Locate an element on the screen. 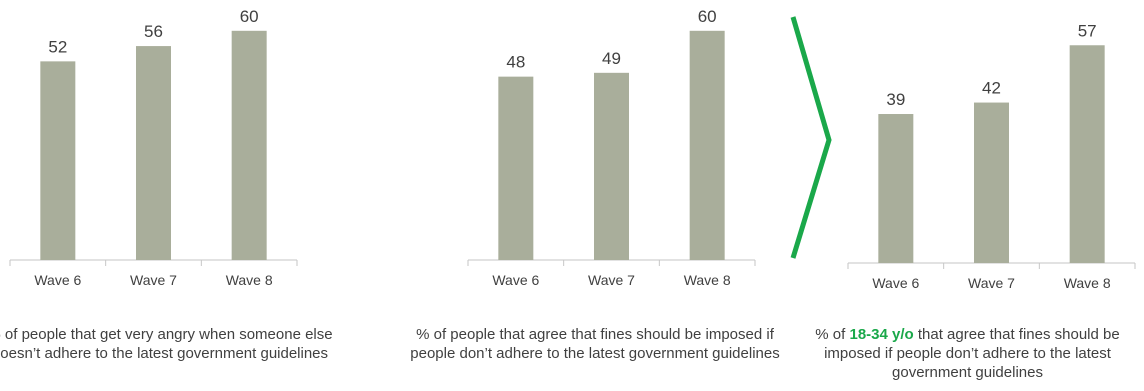 Image resolution: width=1144 pixels, height=391 pixels. data-label: 56 is located at coordinates (153, 31).